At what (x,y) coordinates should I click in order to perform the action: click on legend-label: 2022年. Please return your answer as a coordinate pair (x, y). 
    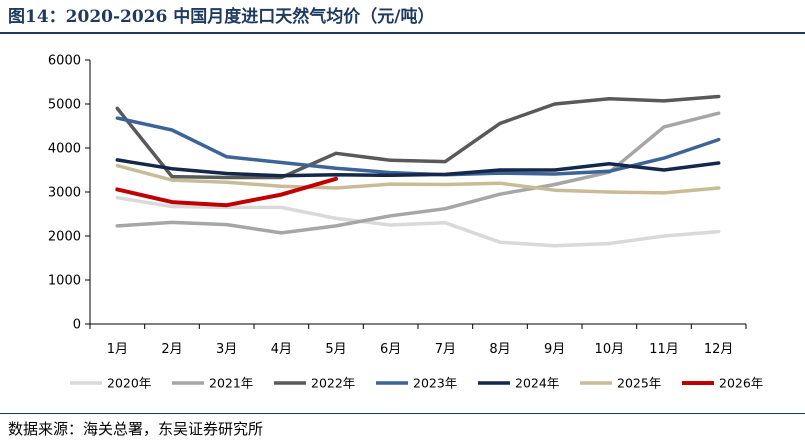
    Looking at the image, I should click on (333, 383).